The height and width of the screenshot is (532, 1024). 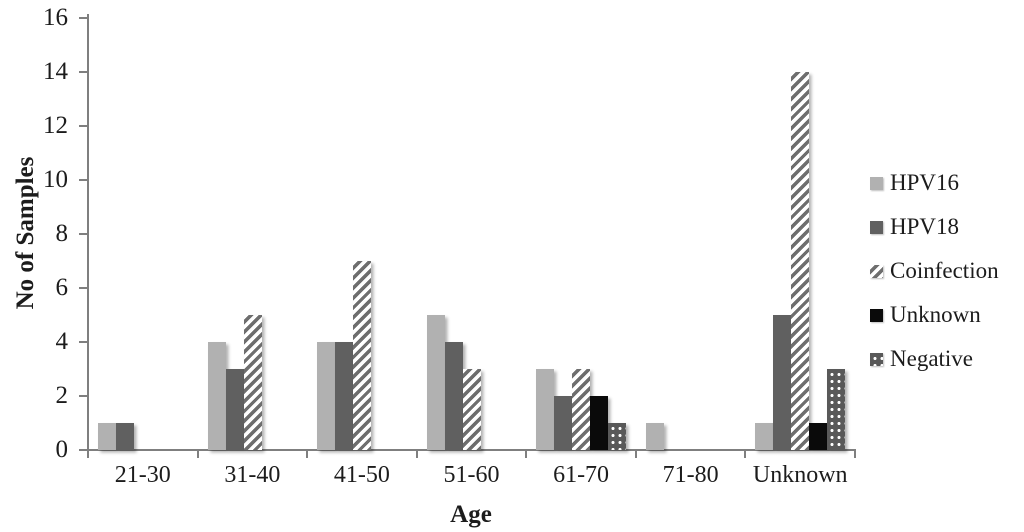 I want to click on legend-label-hpv18: HPV18, so click(x=925, y=226).